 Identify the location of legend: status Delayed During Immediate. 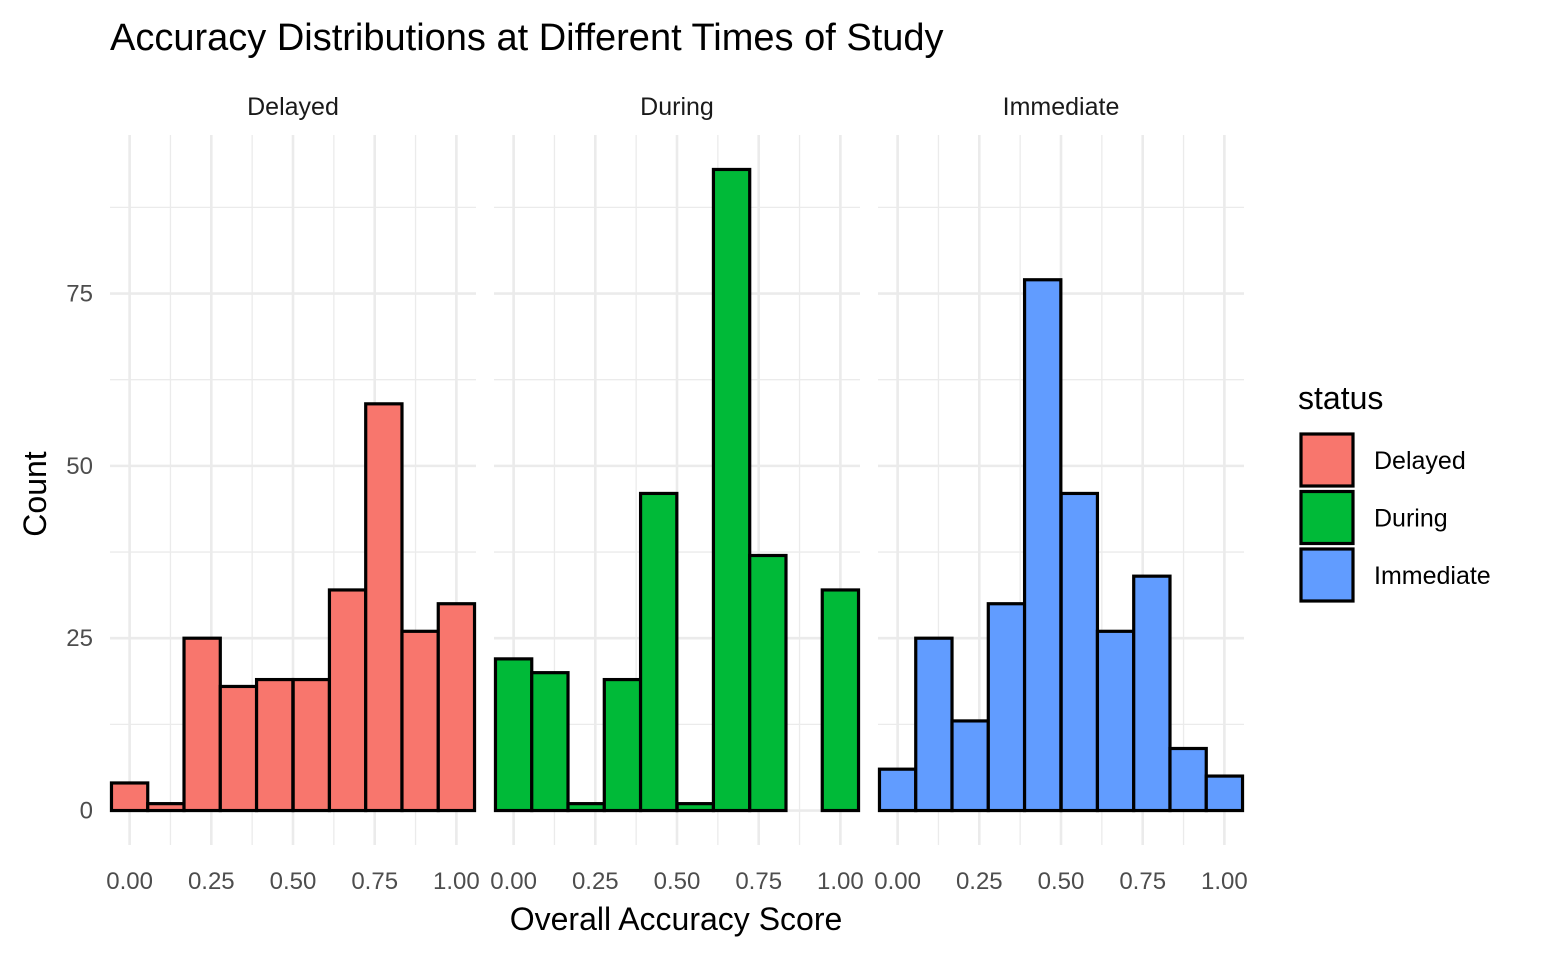
(1394, 491).